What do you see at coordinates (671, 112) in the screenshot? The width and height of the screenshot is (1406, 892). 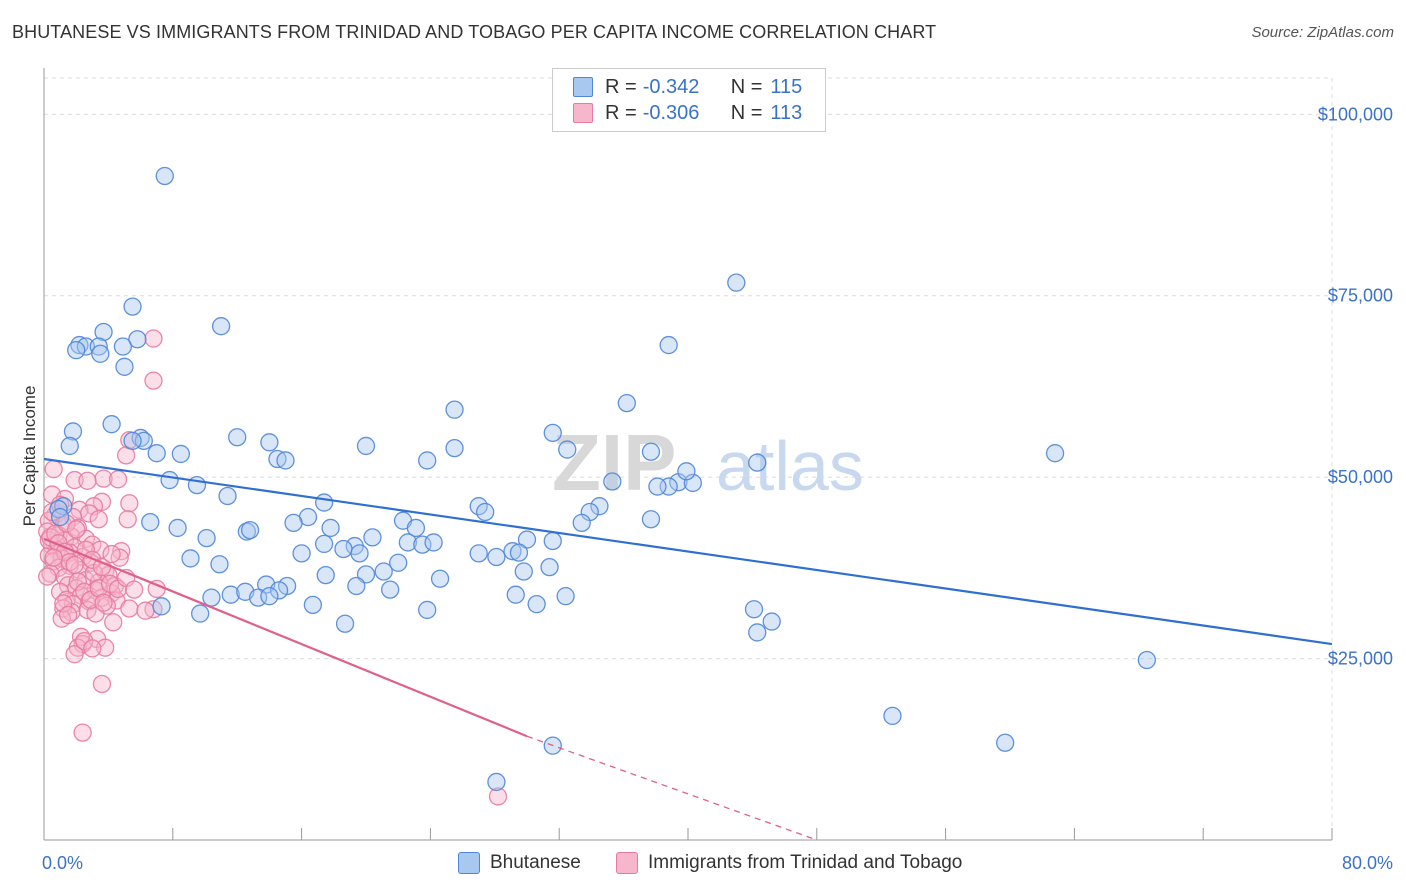 I see `legend-r-value: -0.306` at bounding box center [671, 112].